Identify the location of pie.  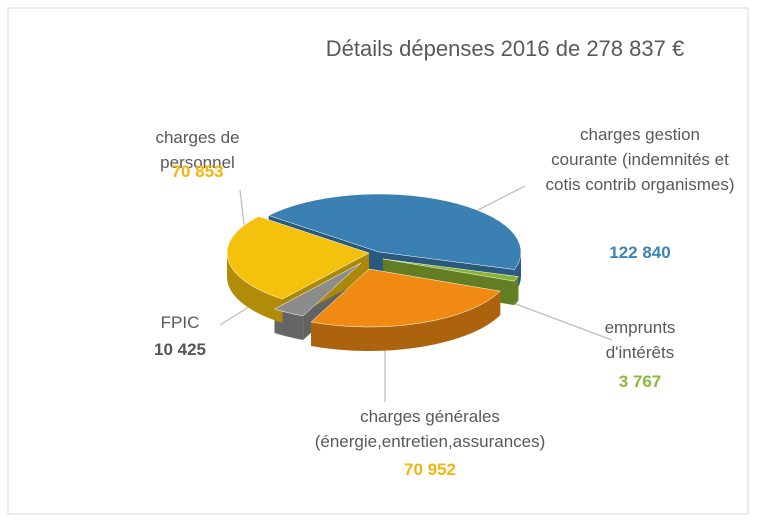
(374, 272).